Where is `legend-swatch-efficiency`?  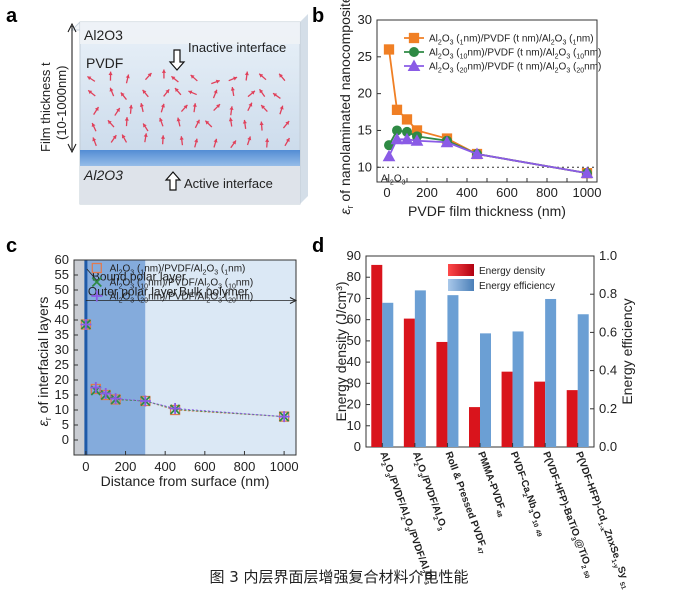 legend-swatch-efficiency is located at coordinates (461, 285).